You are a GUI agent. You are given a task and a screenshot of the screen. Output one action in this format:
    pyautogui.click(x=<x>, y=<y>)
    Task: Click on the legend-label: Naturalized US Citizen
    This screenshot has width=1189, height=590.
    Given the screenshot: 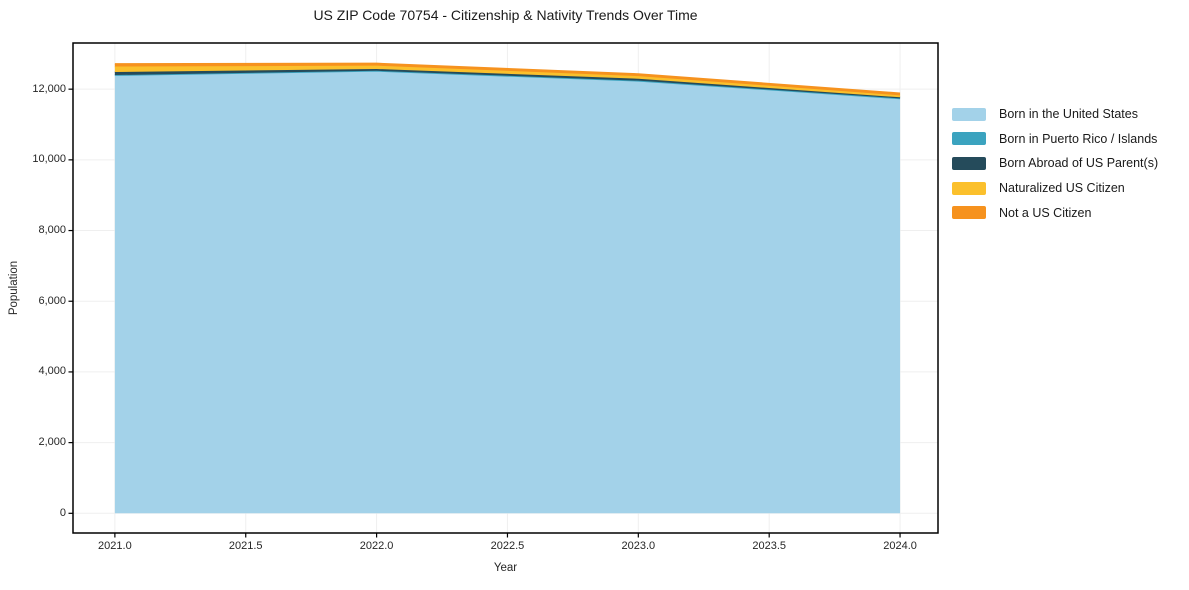 What is the action you would take?
    pyautogui.click(x=1062, y=188)
    